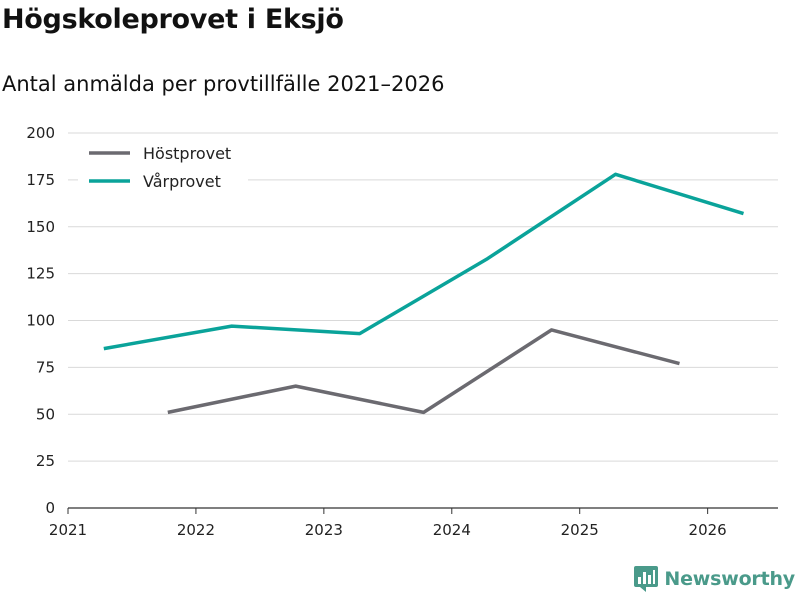  I want to click on x-tick-label: 2024, so click(452, 530).